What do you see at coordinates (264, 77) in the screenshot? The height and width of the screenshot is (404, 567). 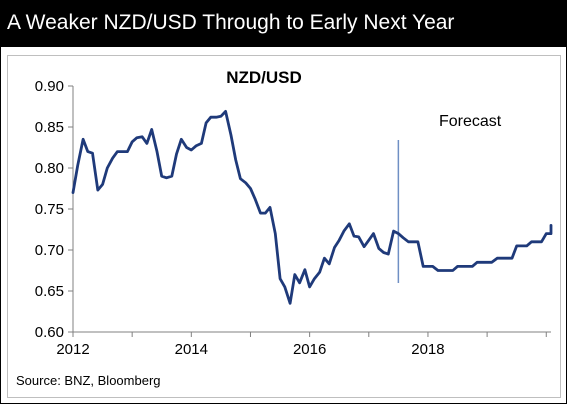 I see `chart-title: NZD/USD` at bounding box center [264, 77].